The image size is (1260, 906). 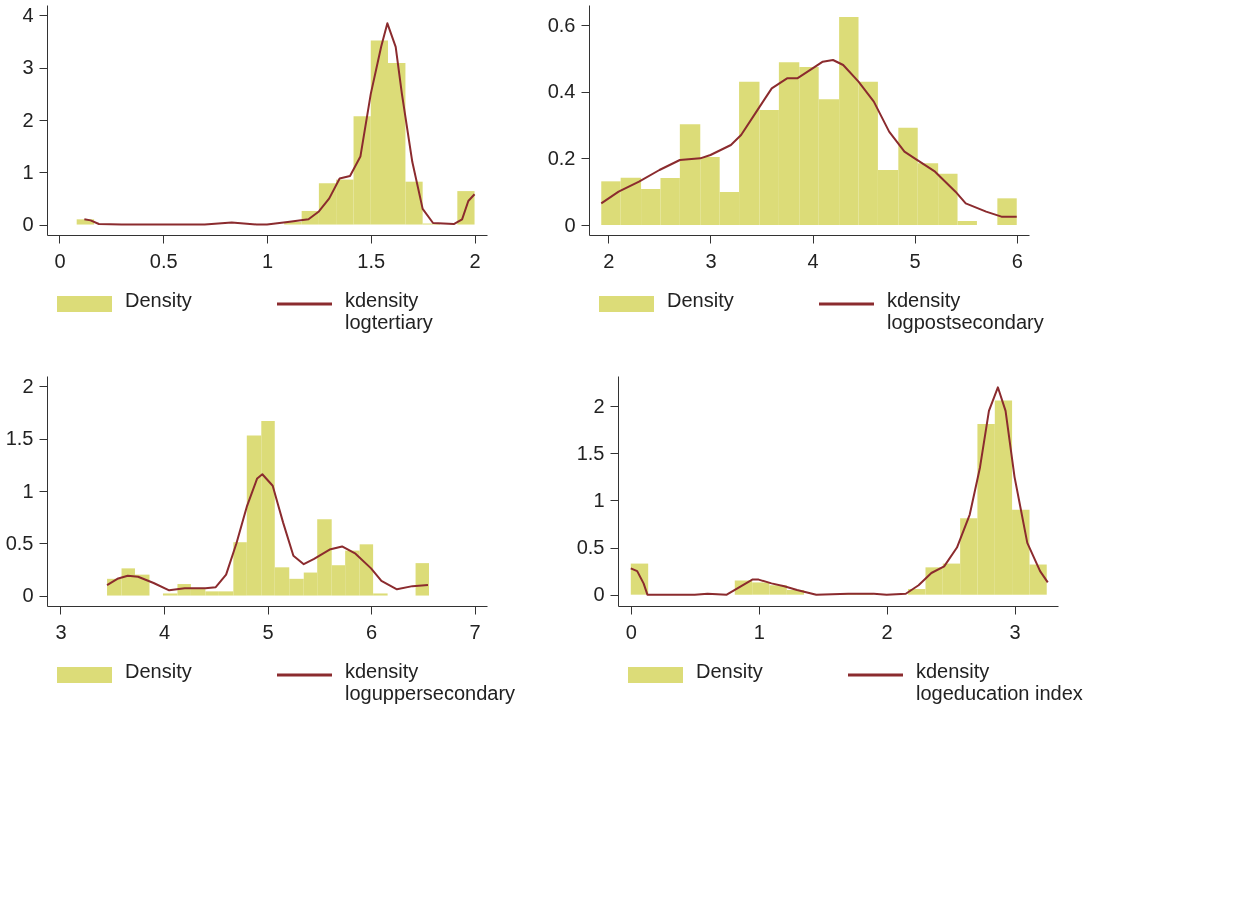 I want to click on y-tick-label: 3, so click(x=28, y=67).